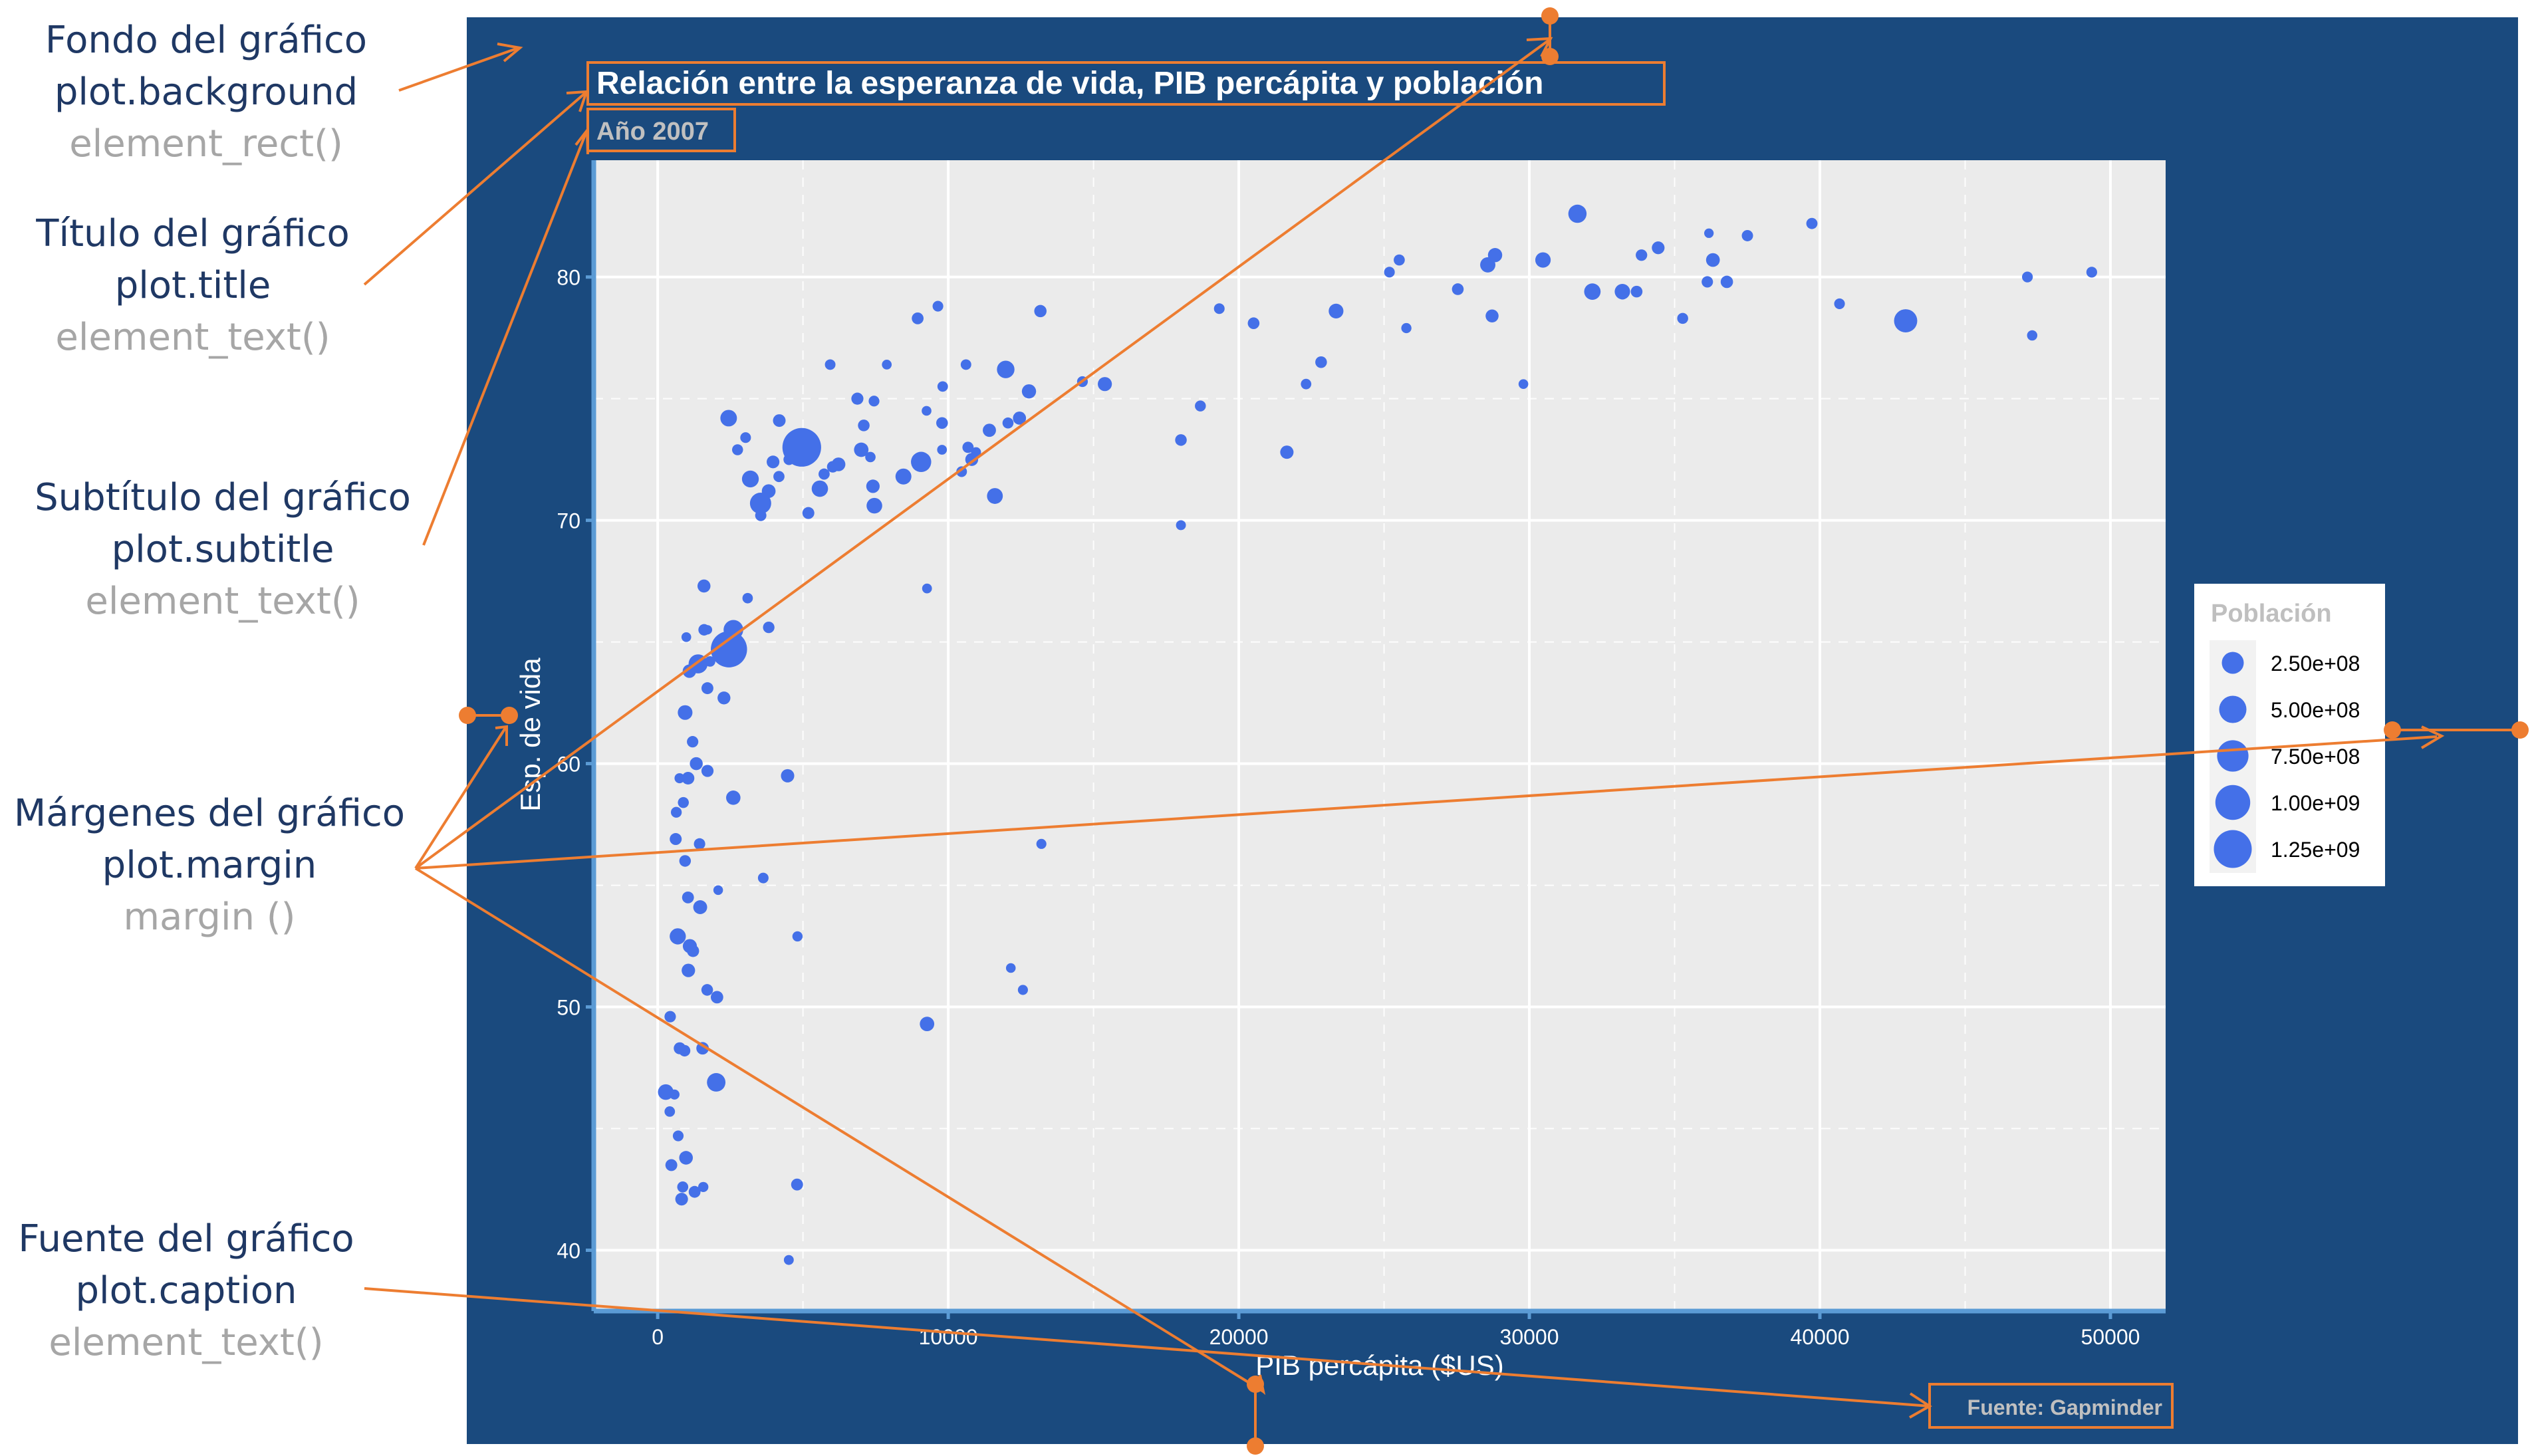 The height and width of the screenshot is (1456, 2532). I want to click on legend-label: 7.50e+08, so click(2315, 757).